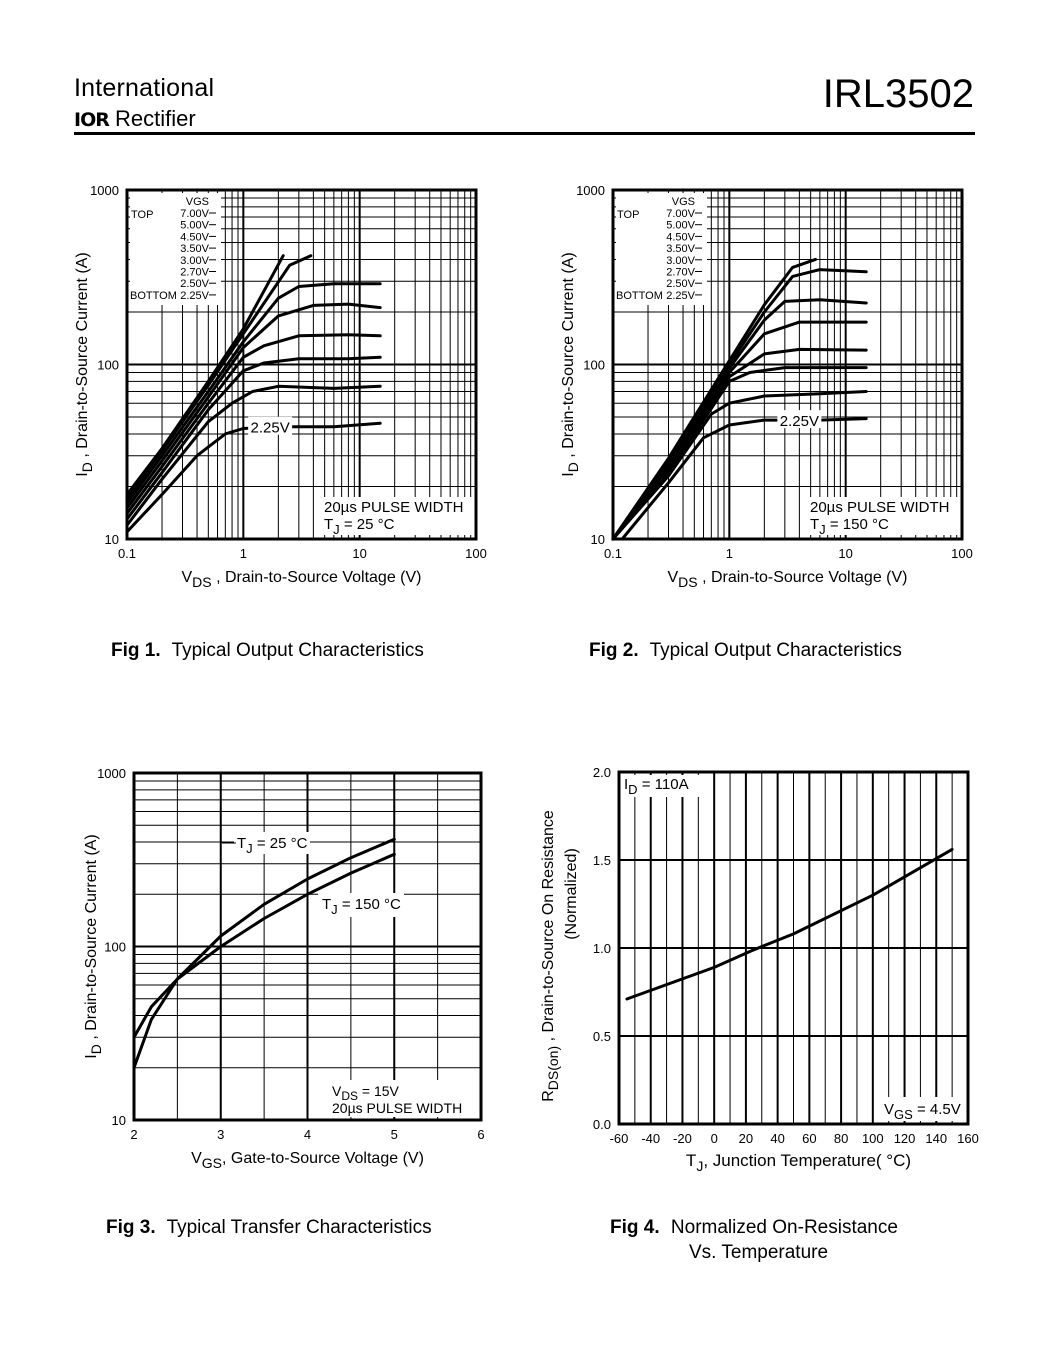 The height and width of the screenshot is (1350, 1050). I want to click on fig1-curve-label: 2.25V, so click(270, 428).